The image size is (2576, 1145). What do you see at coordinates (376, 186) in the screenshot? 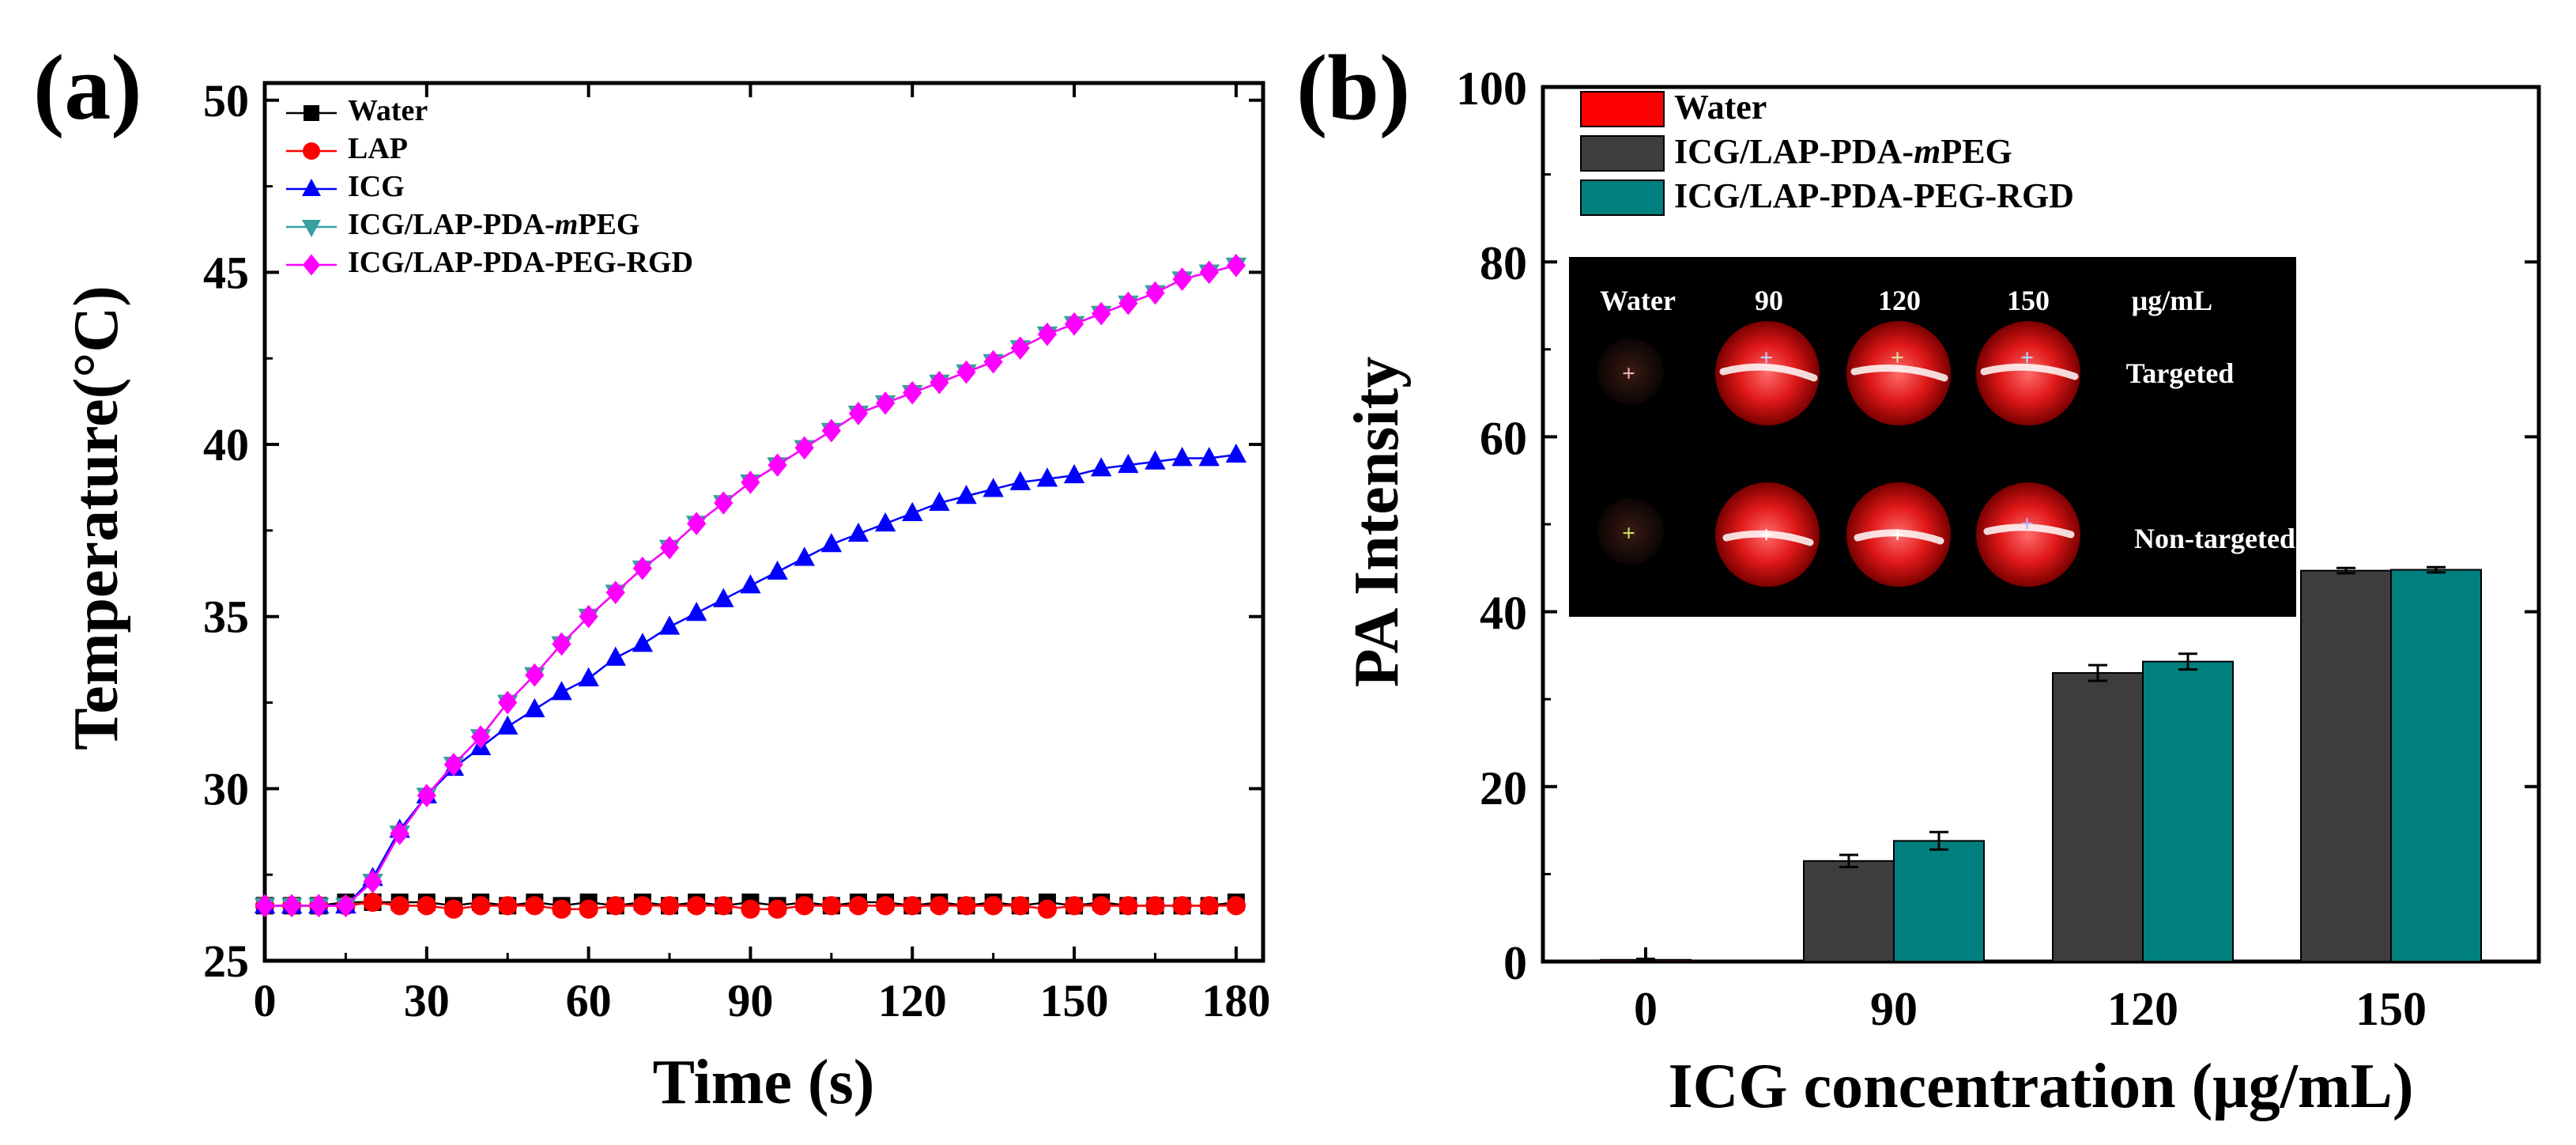
I see `legend-label-a: ICG` at bounding box center [376, 186].